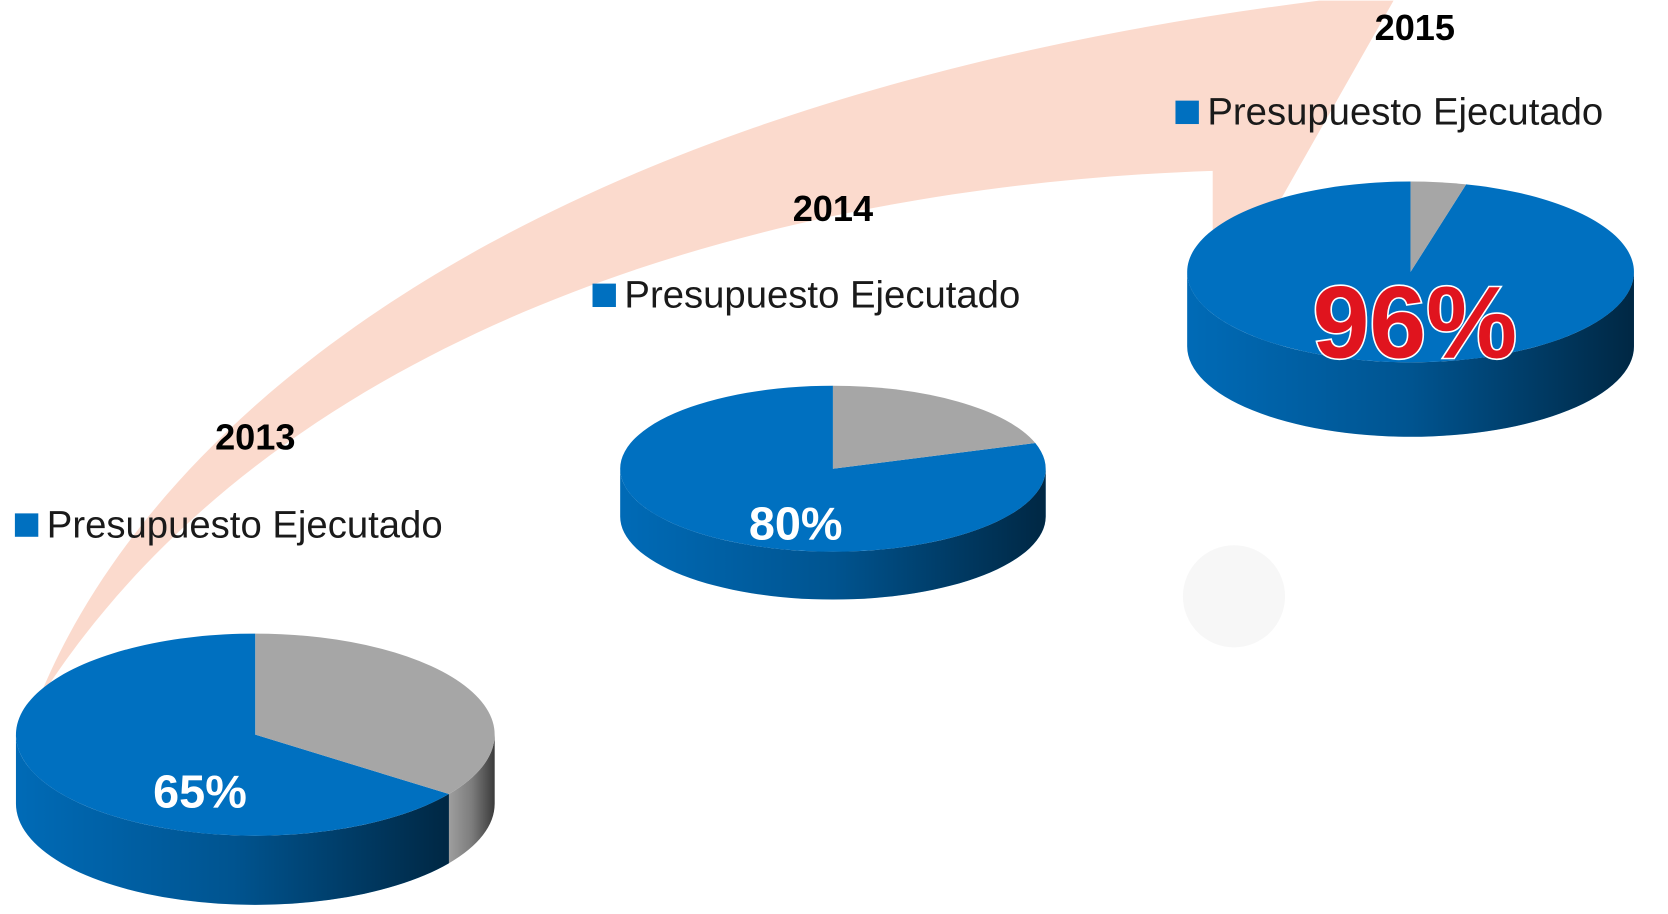 Image resolution: width=1668 pixels, height=914 pixels. I want to click on data-label: 96%, so click(1415, 322).